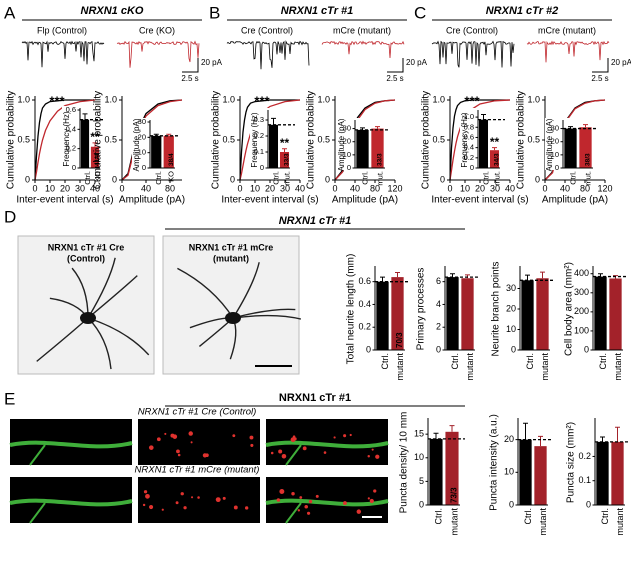 Image resolution: width=631 pixels, height=569 pixels. Describe the element at coordinates (315, 398) in the screenshot. I see `panel-title: NRXN1 cTr #1` at that location.